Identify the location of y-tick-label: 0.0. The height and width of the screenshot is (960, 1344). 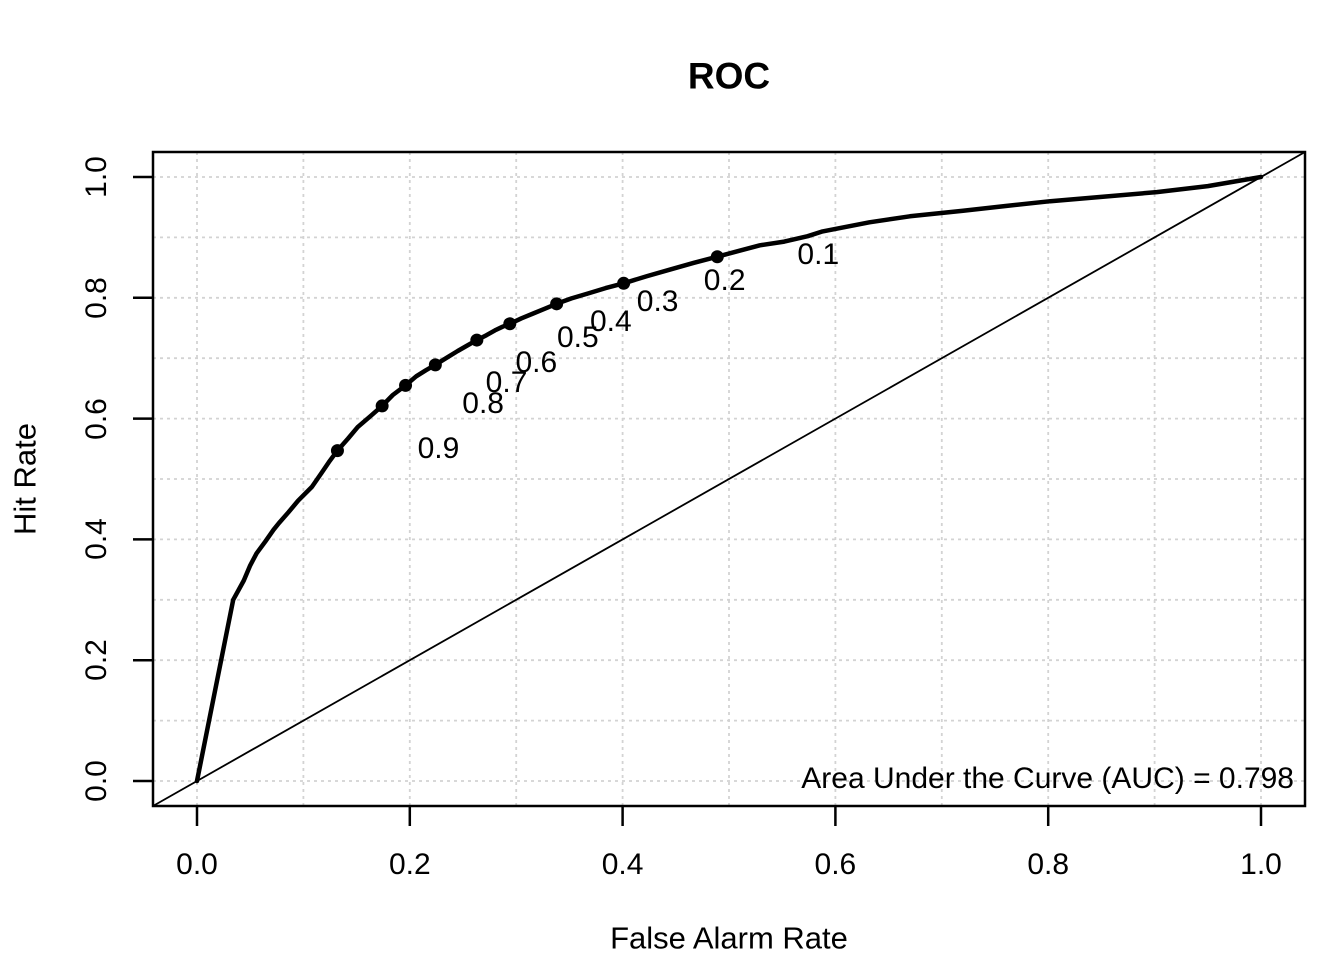
(96, 781).